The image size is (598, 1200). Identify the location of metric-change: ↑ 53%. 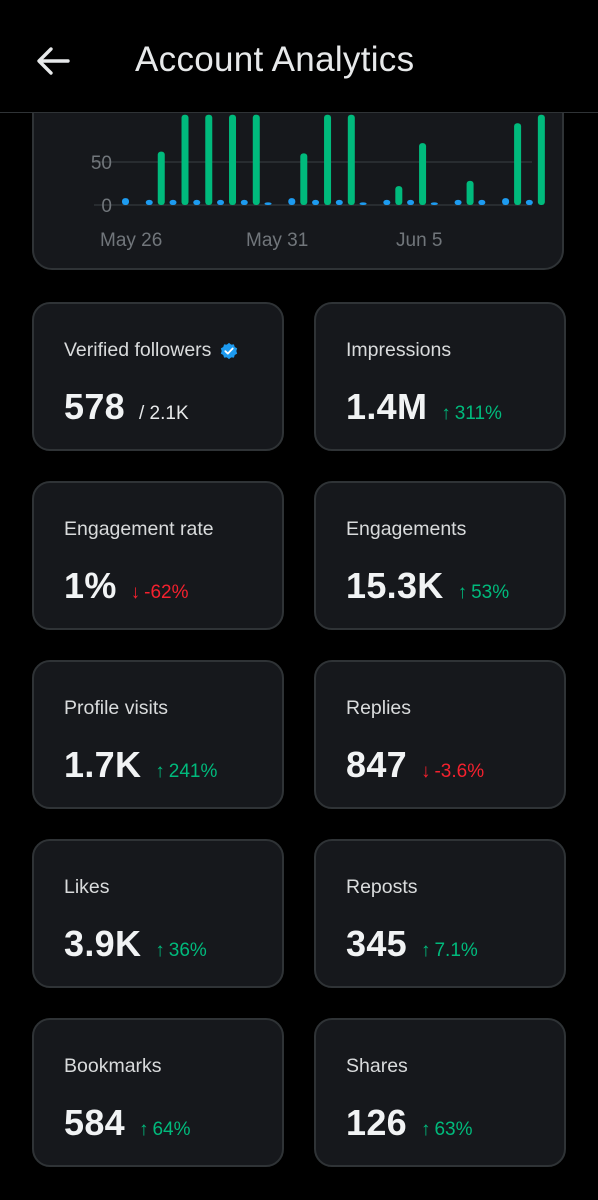
(483, 592).